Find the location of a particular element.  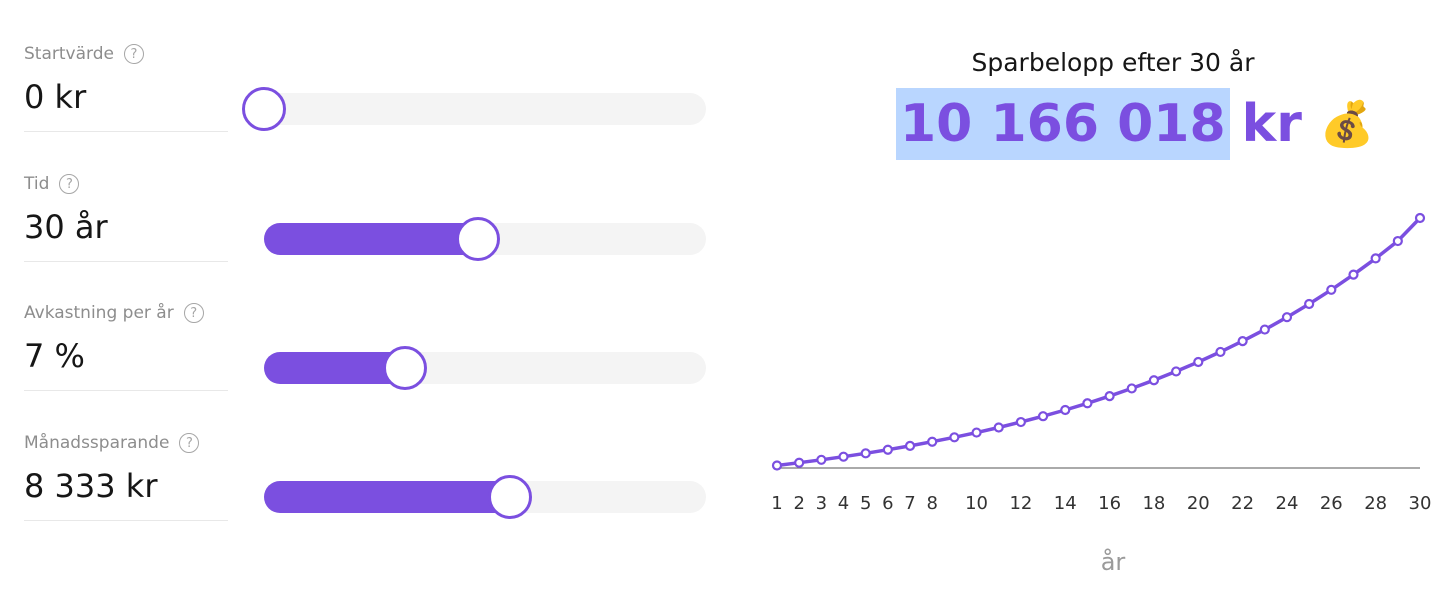

x-tick-label: 18 is located at coordinates (1153, 503).